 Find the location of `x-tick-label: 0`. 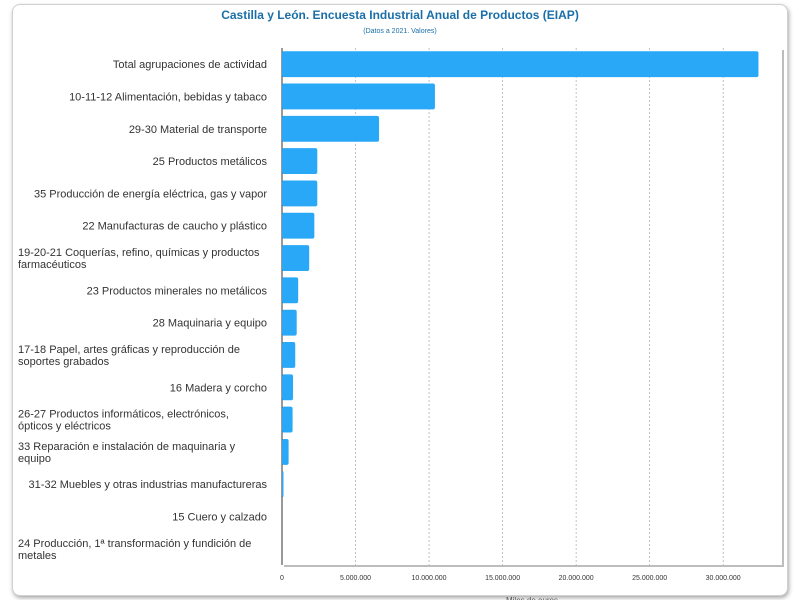

x-tick-label: 0 is located at coordinates (282, 578).